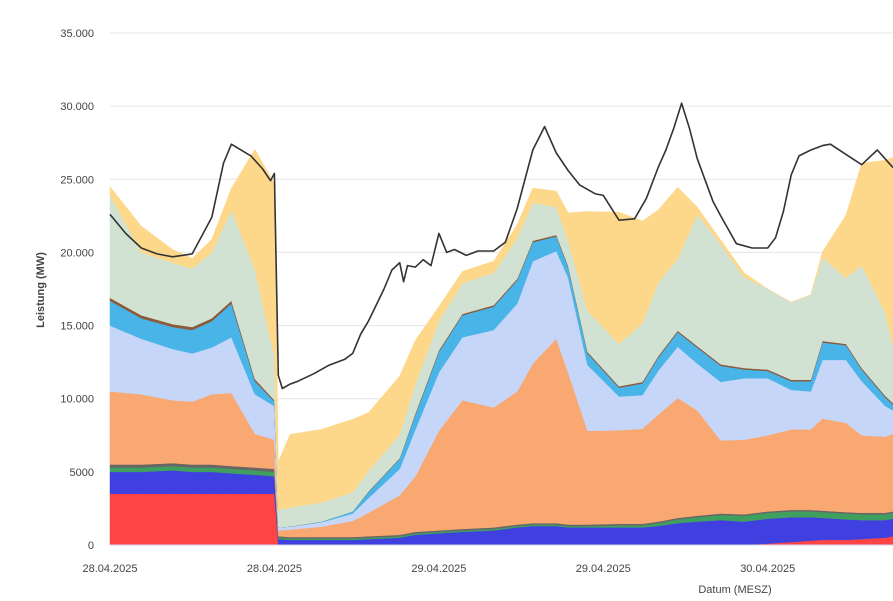 The width and height of the screenshot is (893, 601). What do you see at coordinates (767, 569) in the screenshot?
I see `x-tick-label: 30.04.2025` at bounding box center [767, 569].